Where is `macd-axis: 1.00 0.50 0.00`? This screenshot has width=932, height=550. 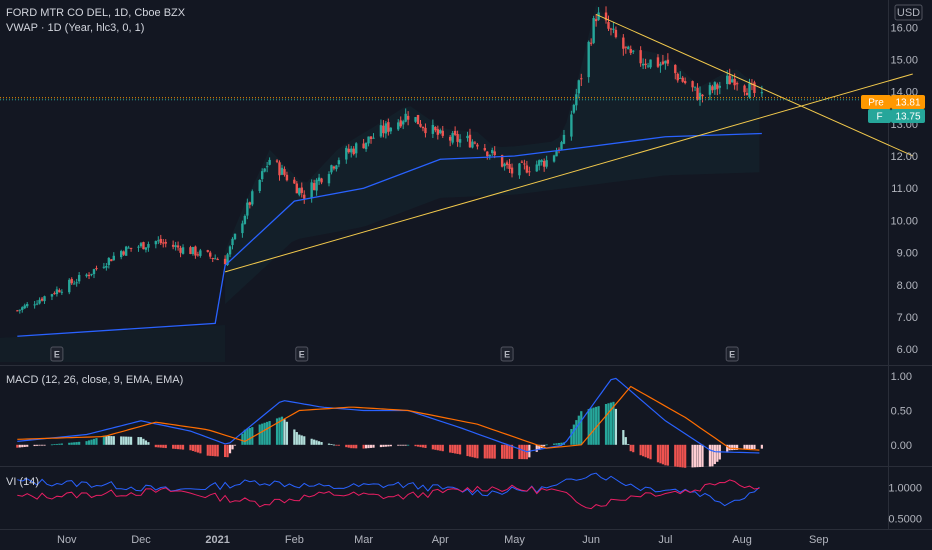
macd-axis: 1.00 0.50 0.00 is located at coordinates (901, 411).